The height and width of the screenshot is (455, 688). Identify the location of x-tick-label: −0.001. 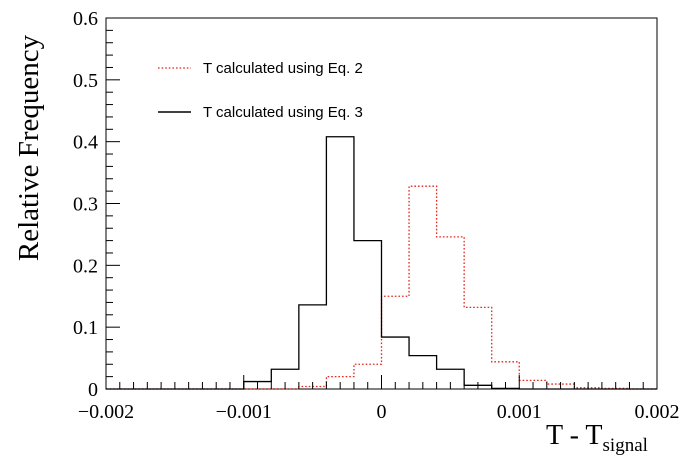
(244, 412).